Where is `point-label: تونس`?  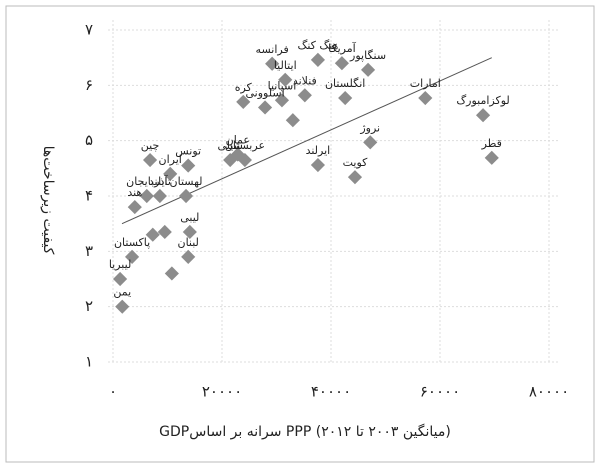
point-label: تونس is located at coordinates (188, 151).